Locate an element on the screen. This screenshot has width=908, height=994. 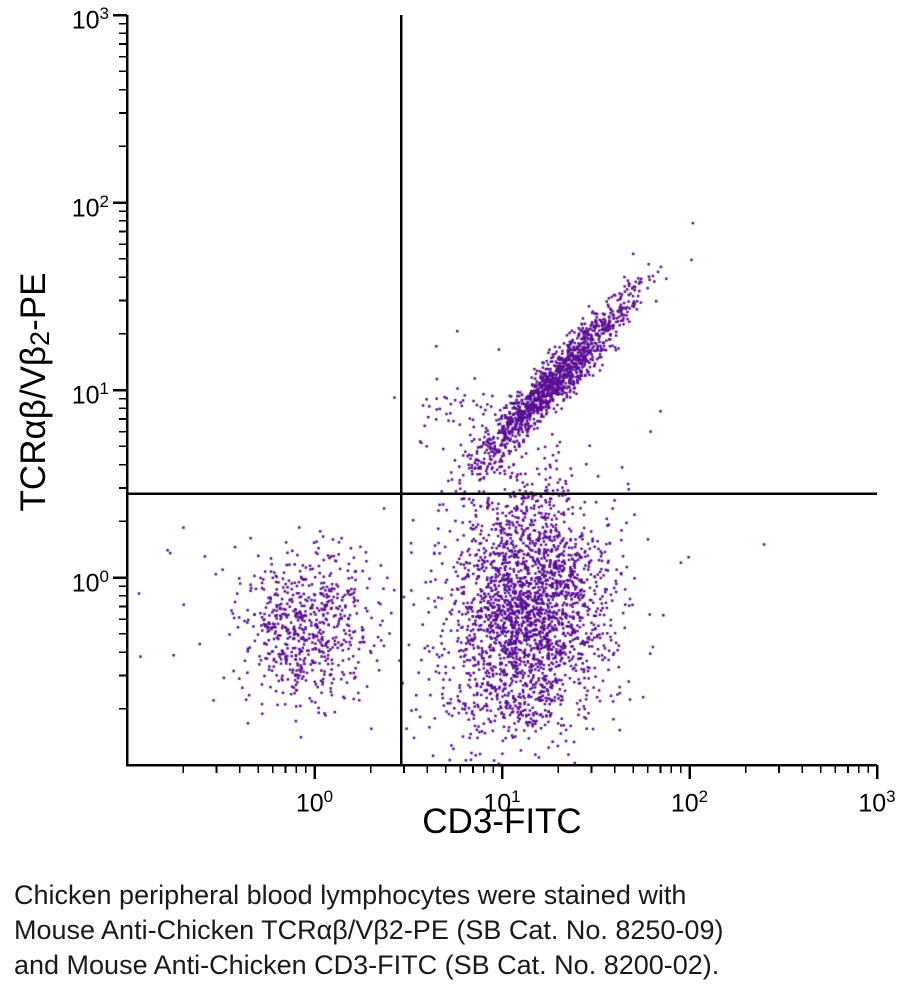
x-tick-label: 10¹ is located at coordinates (502, 802).